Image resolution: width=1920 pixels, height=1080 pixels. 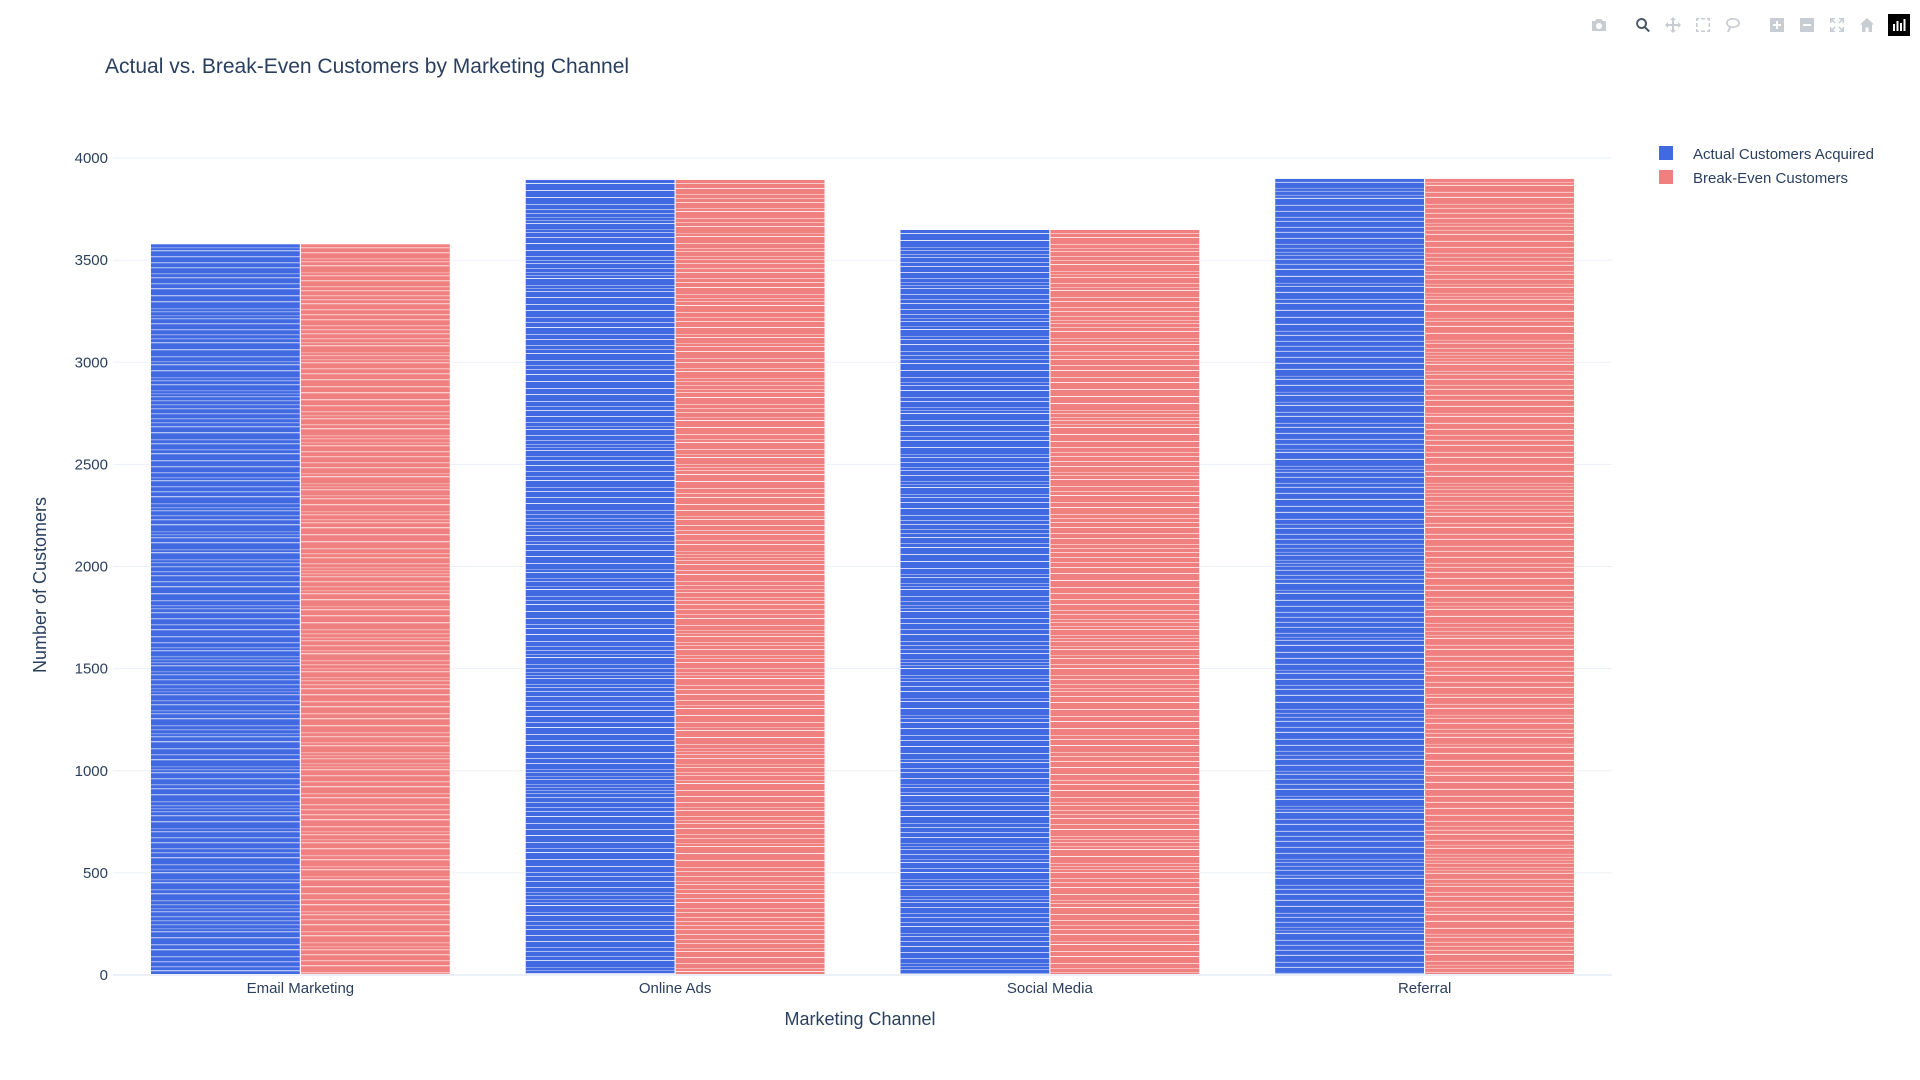 I want to click on modebar-group-zoom, so click(x=1822, y=25).